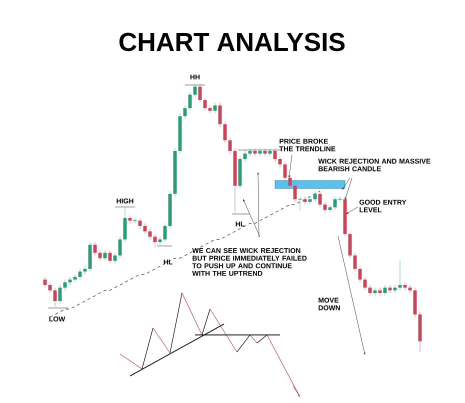 The width and height of the screenshot is (465, 403). I want to click on chart-title: CHART ANALYSIS, so click(232, 42).